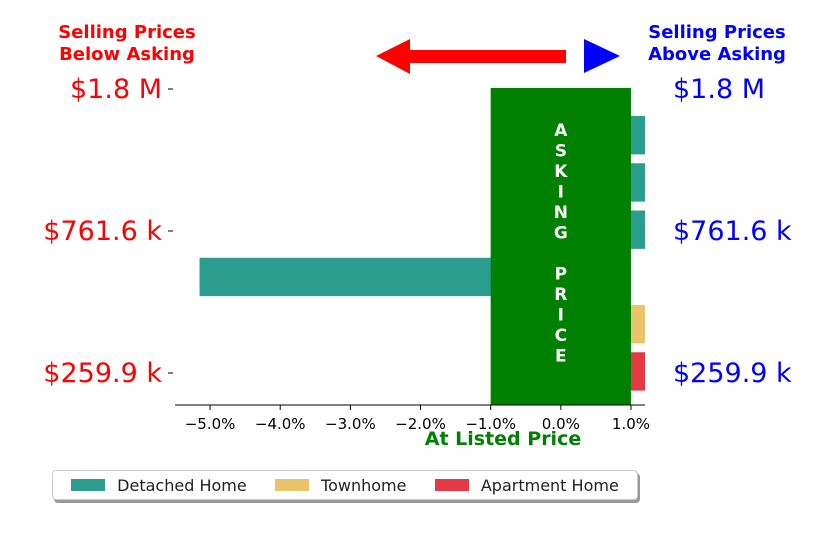 This screenshot has width=834, height=545. Describe the element at coordinates (561, 234) in the screenshot. I see `asking-band-letter: G` at that location.